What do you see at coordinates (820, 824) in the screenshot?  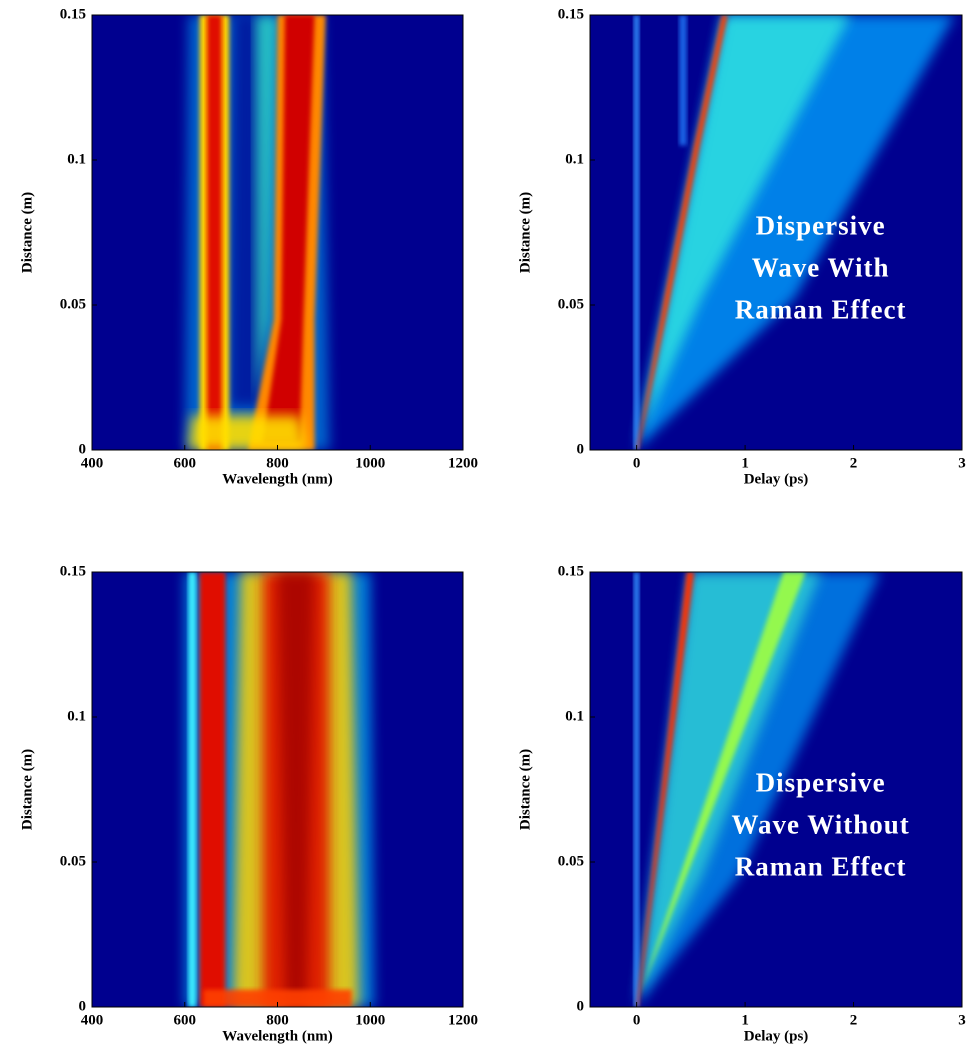 I see `annotation: Wave Without` at bounding box center [820, 824].